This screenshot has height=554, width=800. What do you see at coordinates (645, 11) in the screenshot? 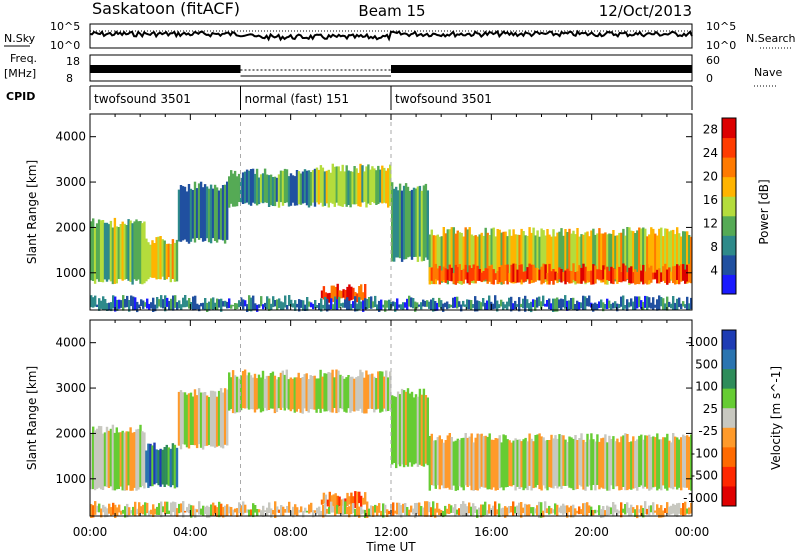
I see `date-title: 12/Oct/2013` at bounding box center [645, 11].